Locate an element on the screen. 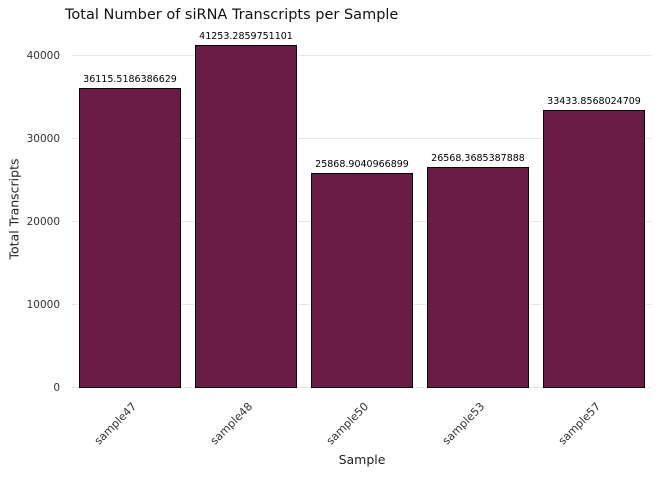 This screenshot has width=672, height=480. bar-slot-sample48: 41253.2859751101 is located at coordinates (246, 209).